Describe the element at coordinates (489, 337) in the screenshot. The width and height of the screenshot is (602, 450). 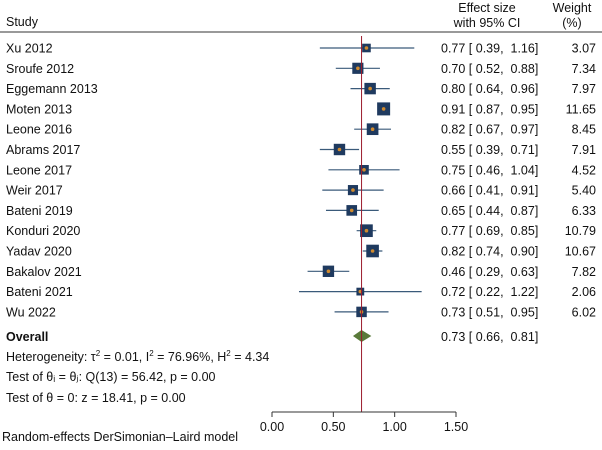
I see `overall-ci-text: 0.73 [ 0.66, 0.81]` at that location.